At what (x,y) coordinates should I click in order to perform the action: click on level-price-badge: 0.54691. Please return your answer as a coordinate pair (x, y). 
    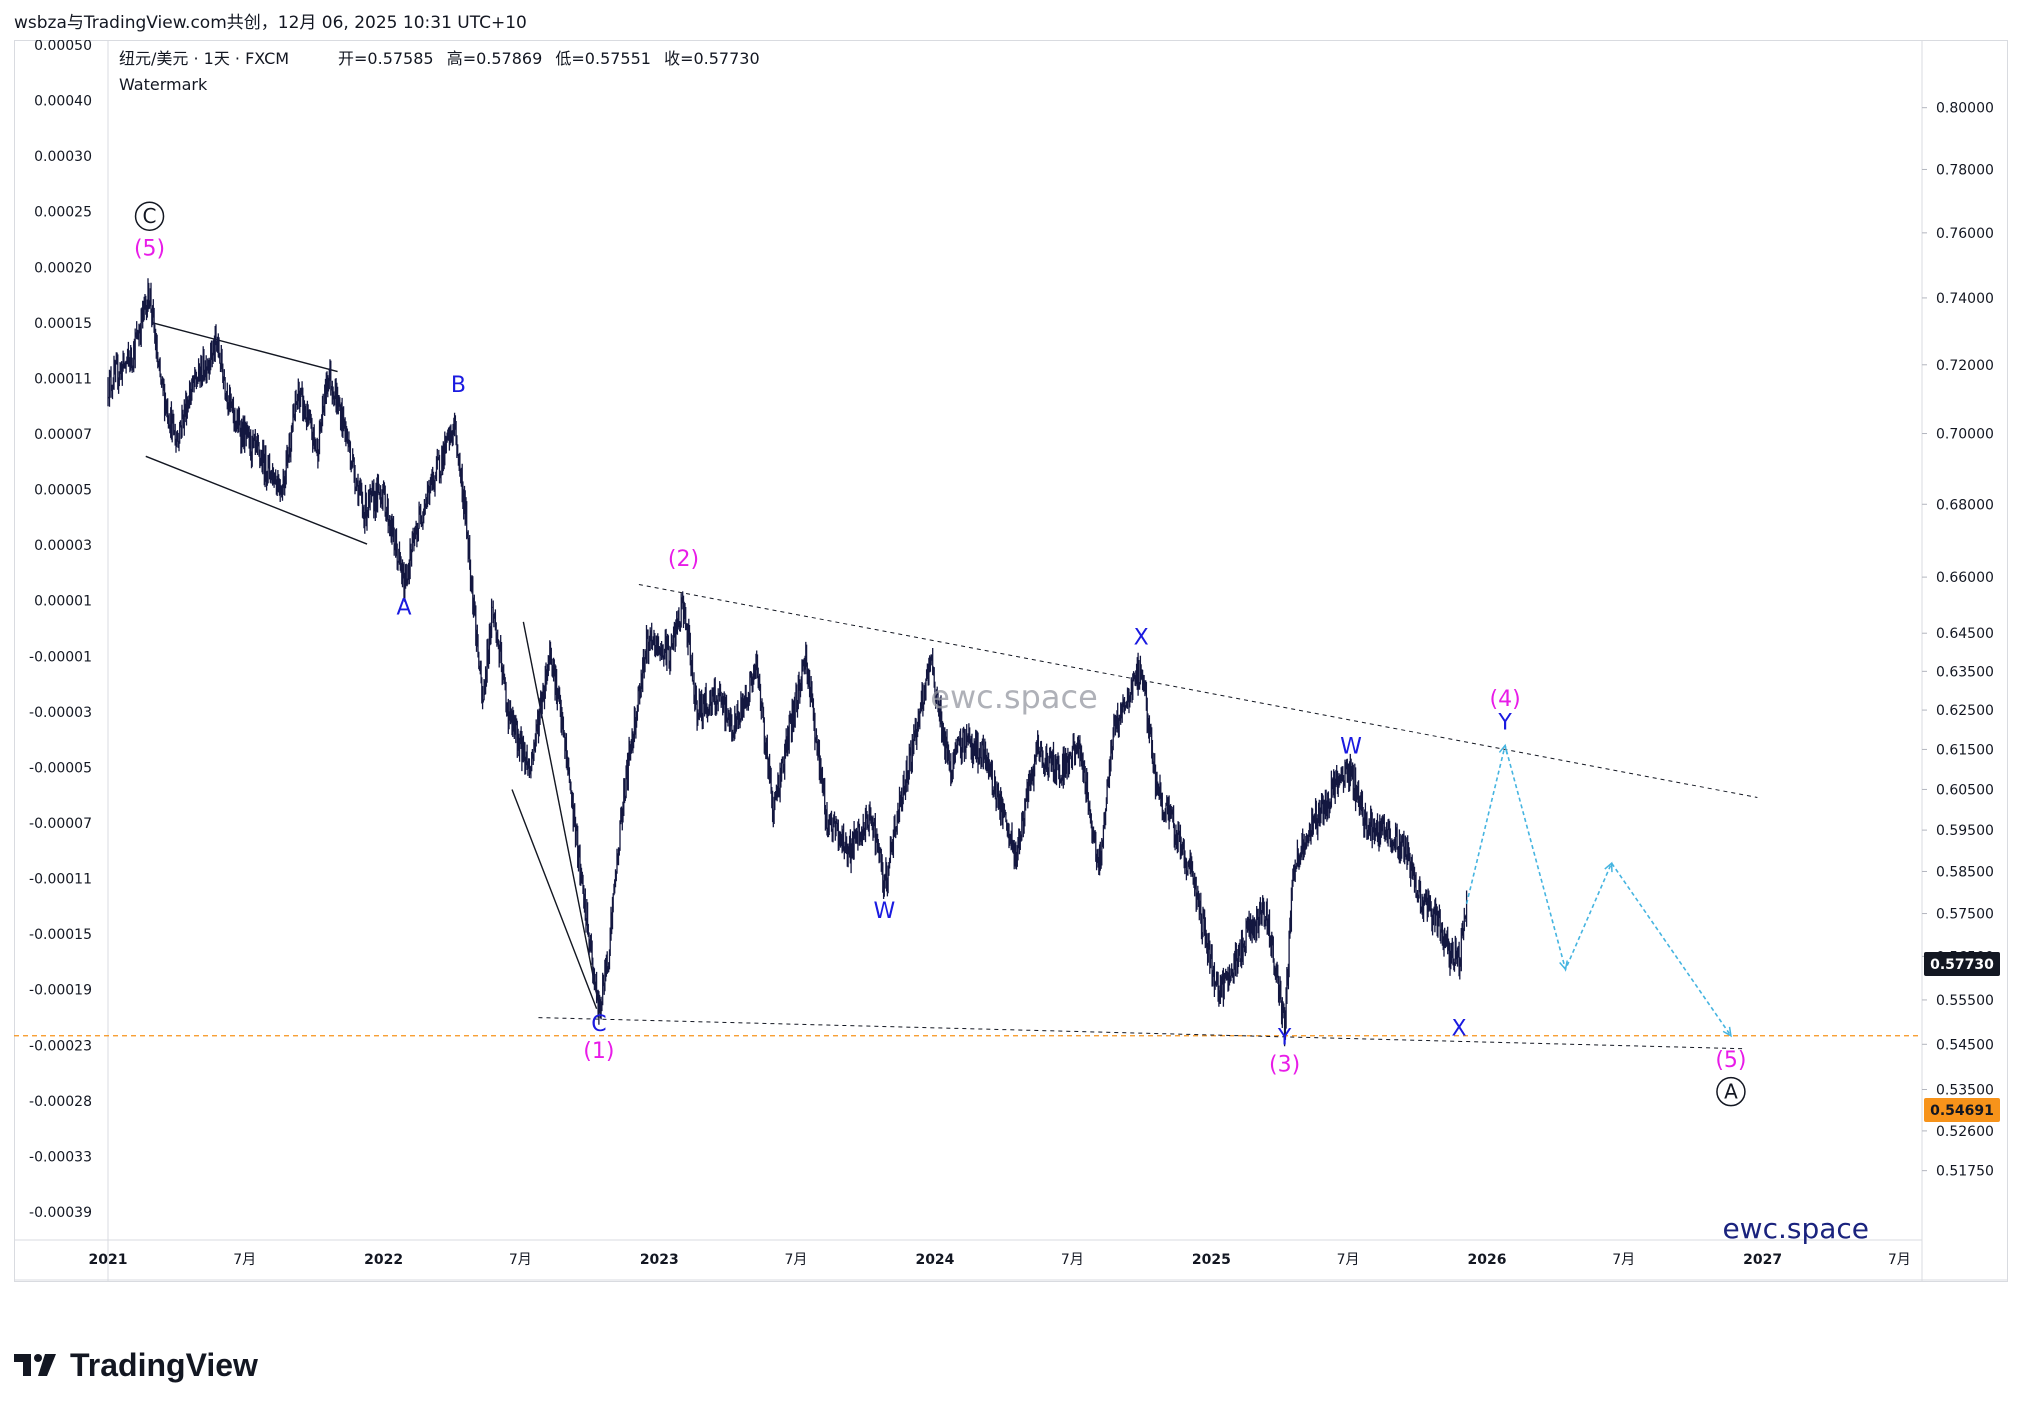
    Looking at the image, I should click on (1962, 1110).